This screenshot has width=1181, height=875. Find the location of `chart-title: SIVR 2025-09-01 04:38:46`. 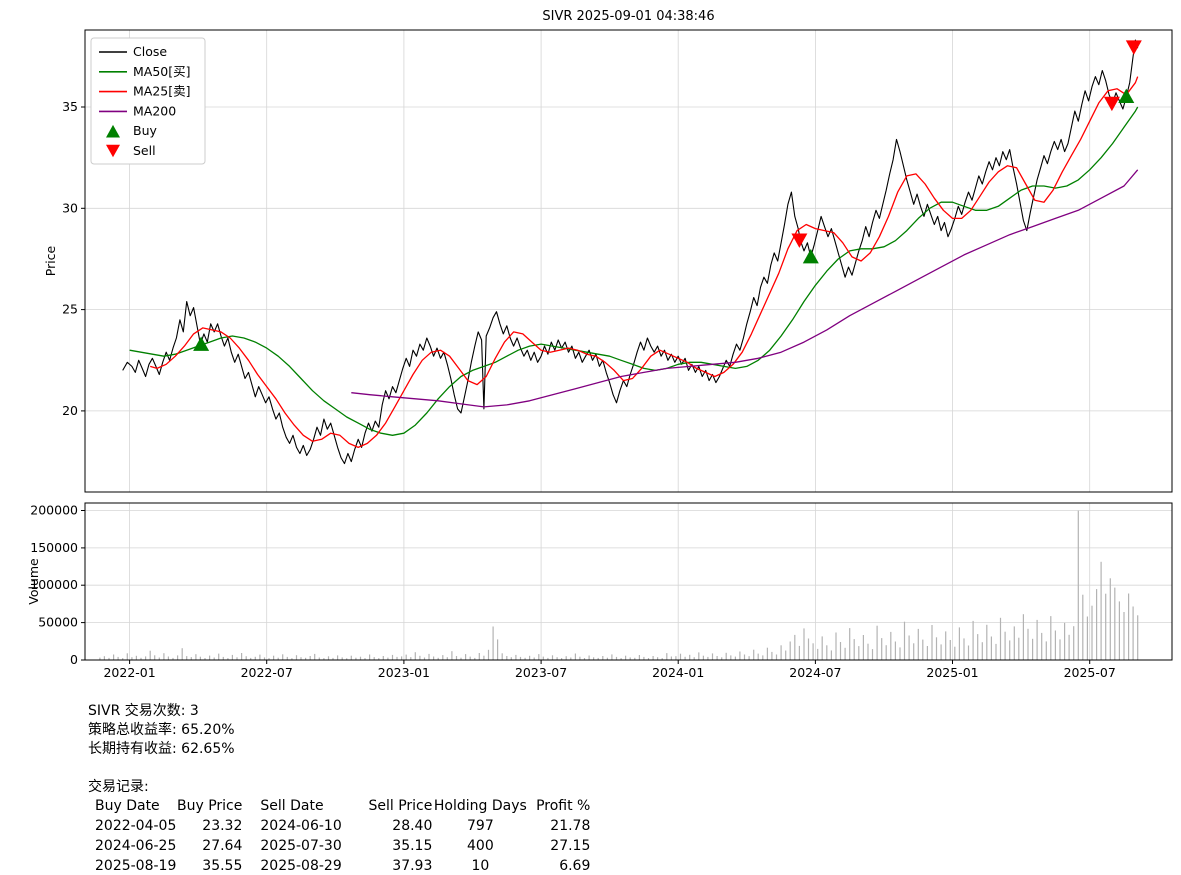

chart-title: SIVR 2025-09-01 04:38:46 is located at coordinates (628, 16).